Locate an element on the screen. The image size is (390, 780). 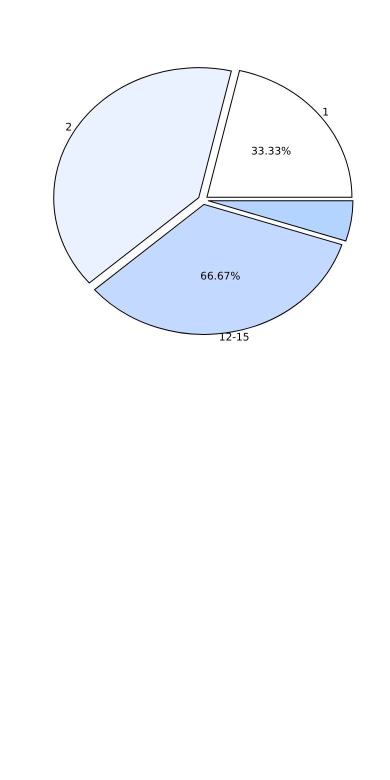
slice-label: 12-15 is located at coordinates (234, 337).